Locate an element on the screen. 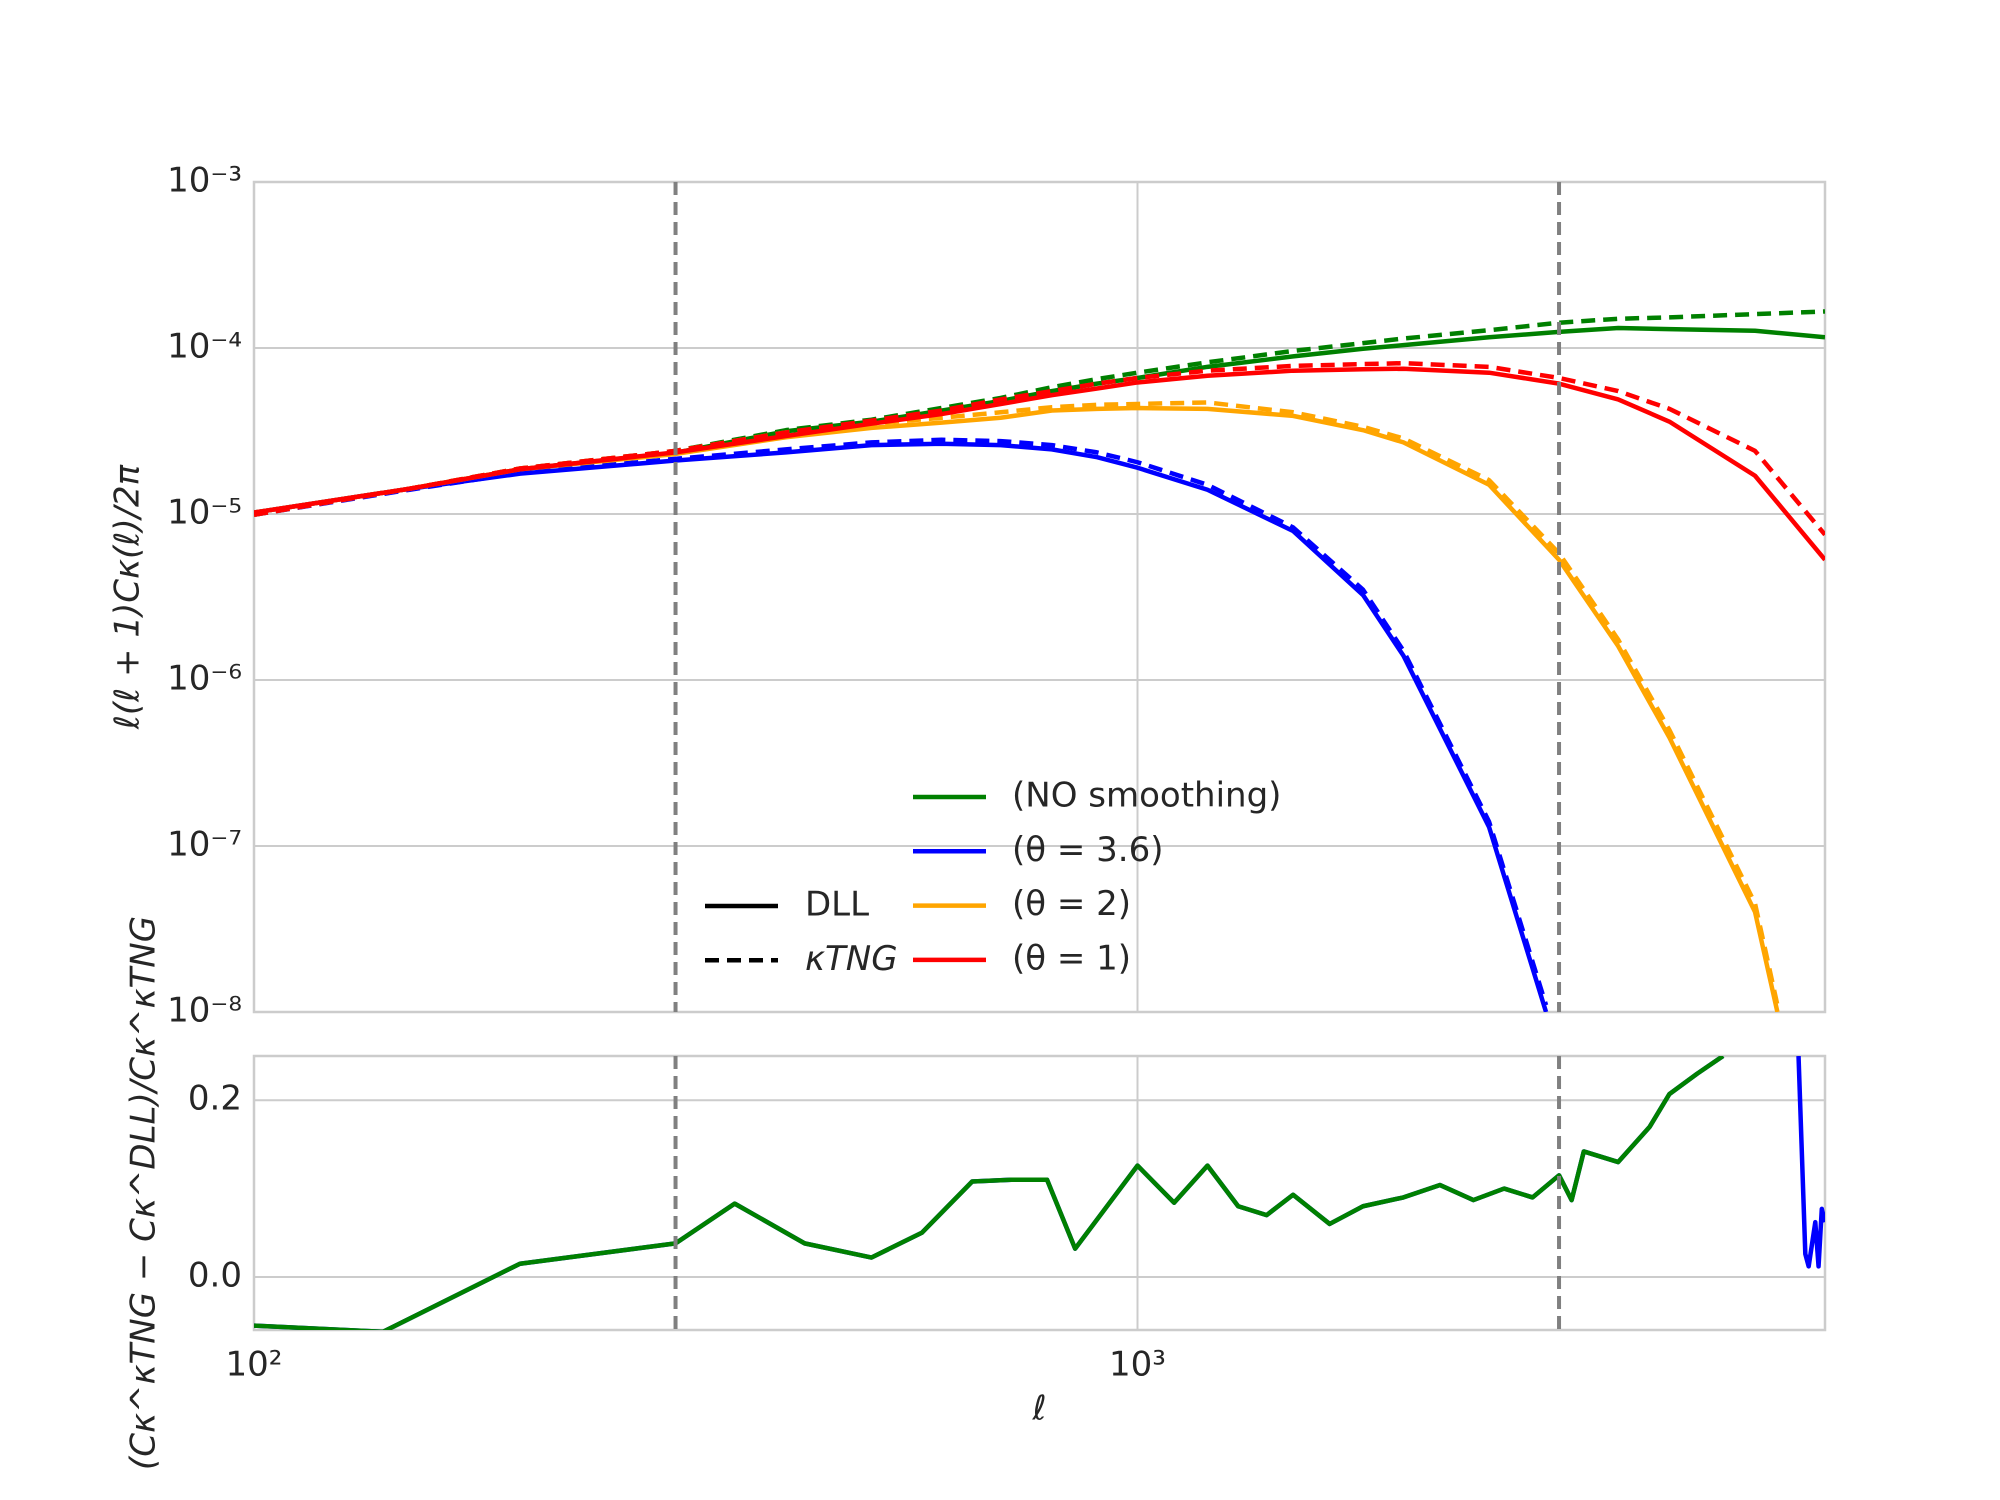 This screenshot has width=2000, height=1500. y-axis-label: ℓ(ℓ + 1)Cκ(ℓ)/2π is located at coordinates (128, 597).